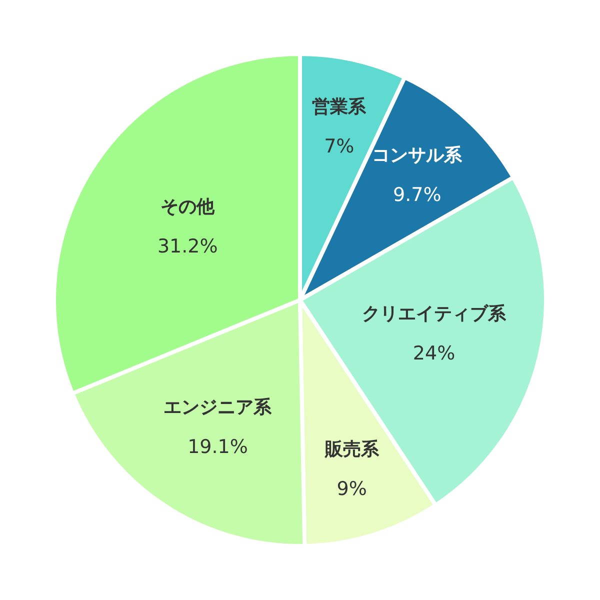  What do you see at coordinates (418, 155) in the screenshot?
I see `slice-label: コンサル系` at bounding box center [418, 155].